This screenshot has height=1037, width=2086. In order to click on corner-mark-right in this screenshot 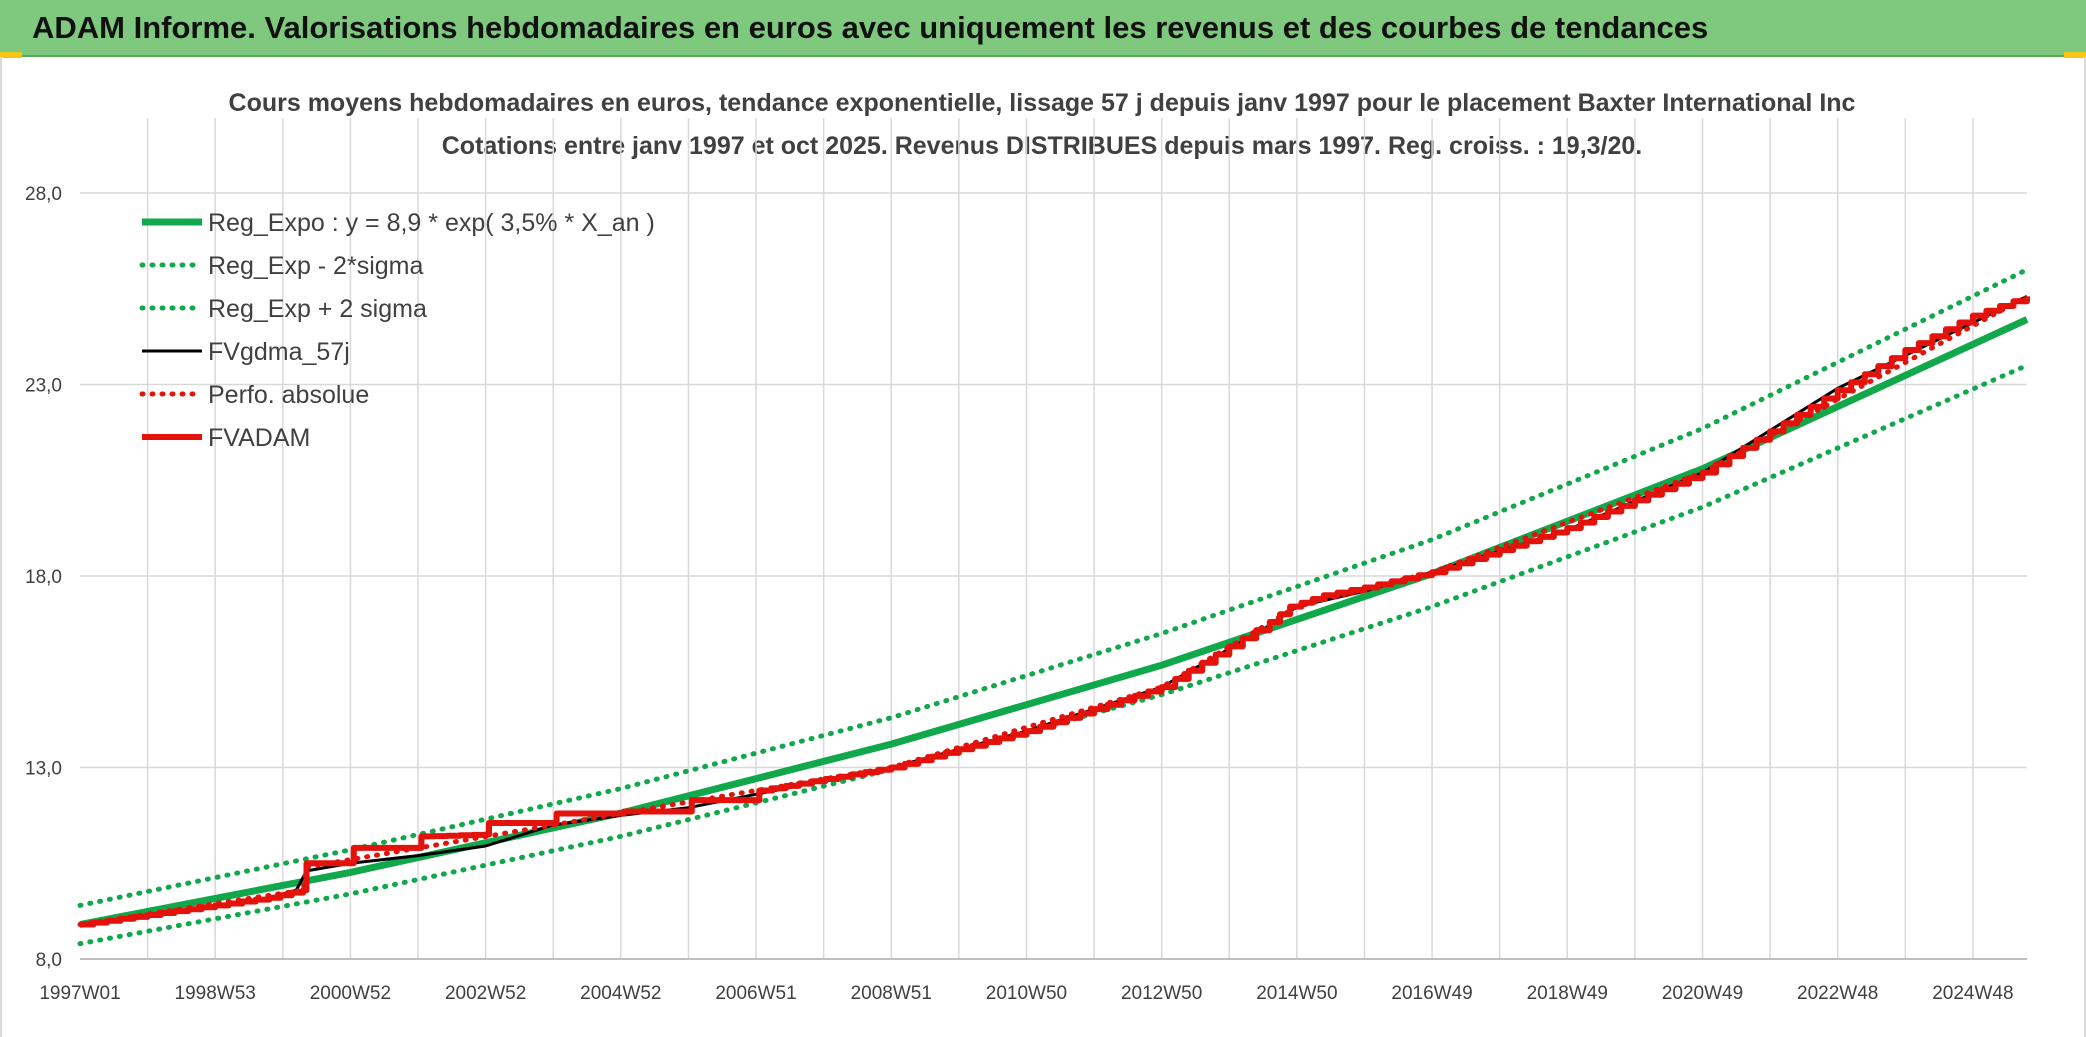, I will do `click(2075, 55)`.